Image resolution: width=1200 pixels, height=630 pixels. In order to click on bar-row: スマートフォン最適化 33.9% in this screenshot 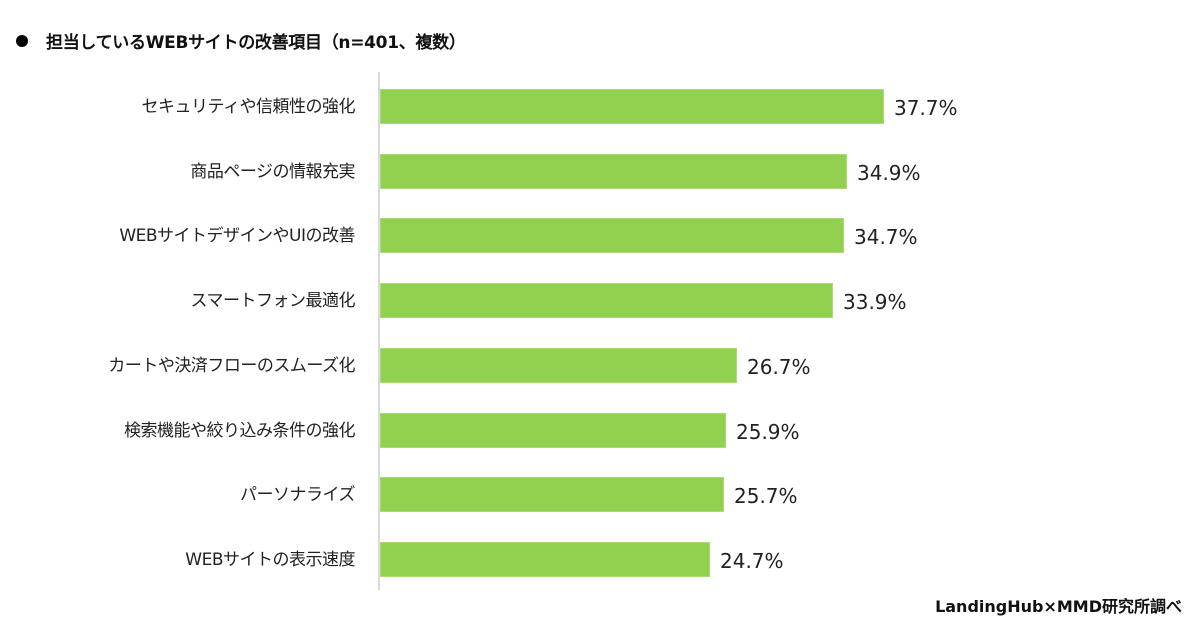, I will do `click(600, 301)`.